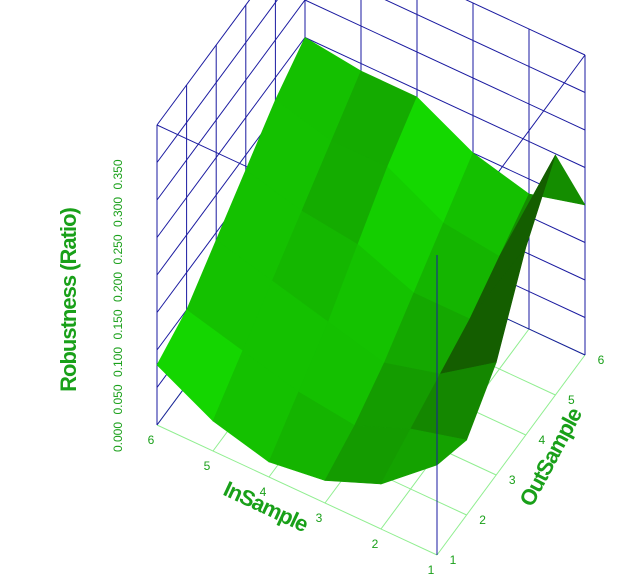 This screenshot has height=579, width=637. What do you see at coordinates (424, 456) in the screenshot?
I see `surface-patch` at bounding box center [424, 456].